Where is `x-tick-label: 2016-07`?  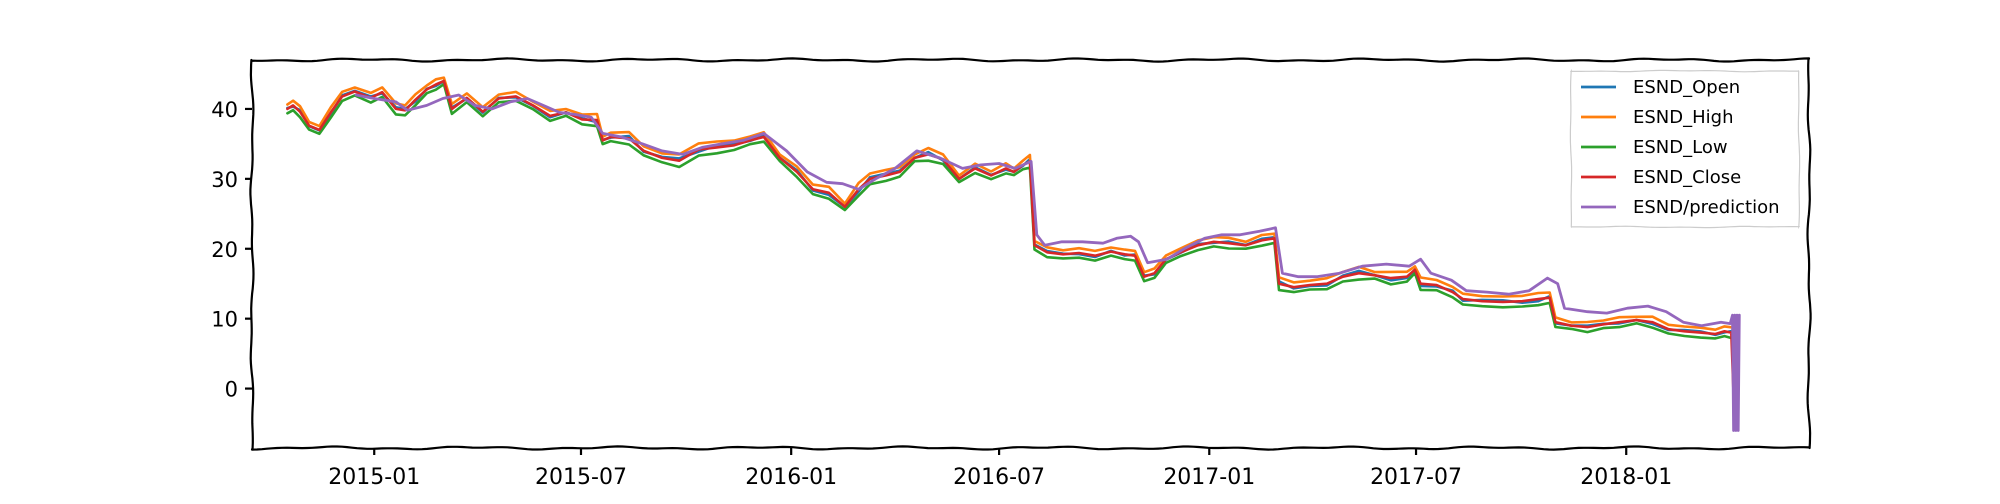
x-tick-label: 2016-07 is located at coordinates (999, 477).